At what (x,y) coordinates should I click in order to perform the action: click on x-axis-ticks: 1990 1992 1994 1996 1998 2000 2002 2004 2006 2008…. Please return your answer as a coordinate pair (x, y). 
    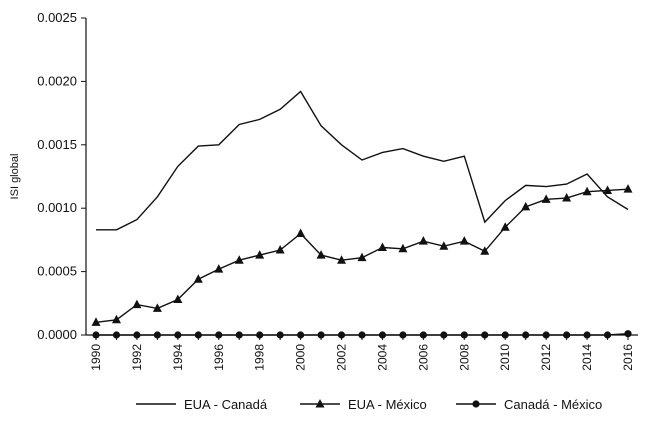
    Looking at the image, I should click on (362, 353).